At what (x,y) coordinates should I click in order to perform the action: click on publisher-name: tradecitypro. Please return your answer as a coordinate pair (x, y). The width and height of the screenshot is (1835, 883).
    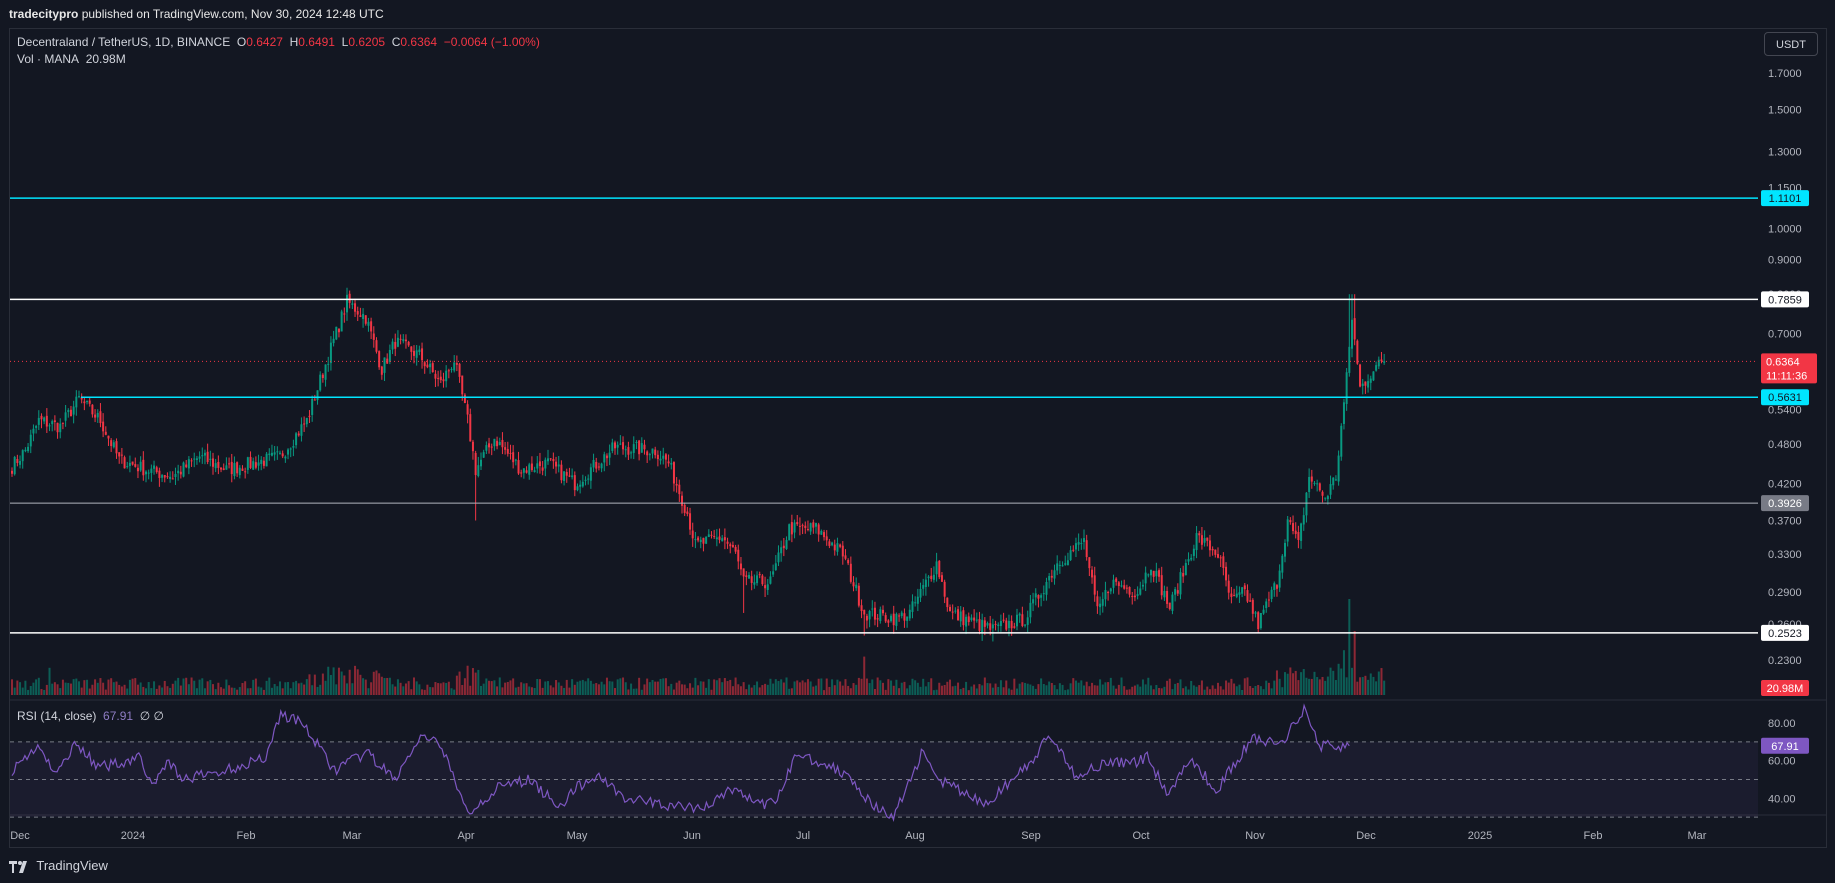
    Looking at the image, I should click on (44, 14).